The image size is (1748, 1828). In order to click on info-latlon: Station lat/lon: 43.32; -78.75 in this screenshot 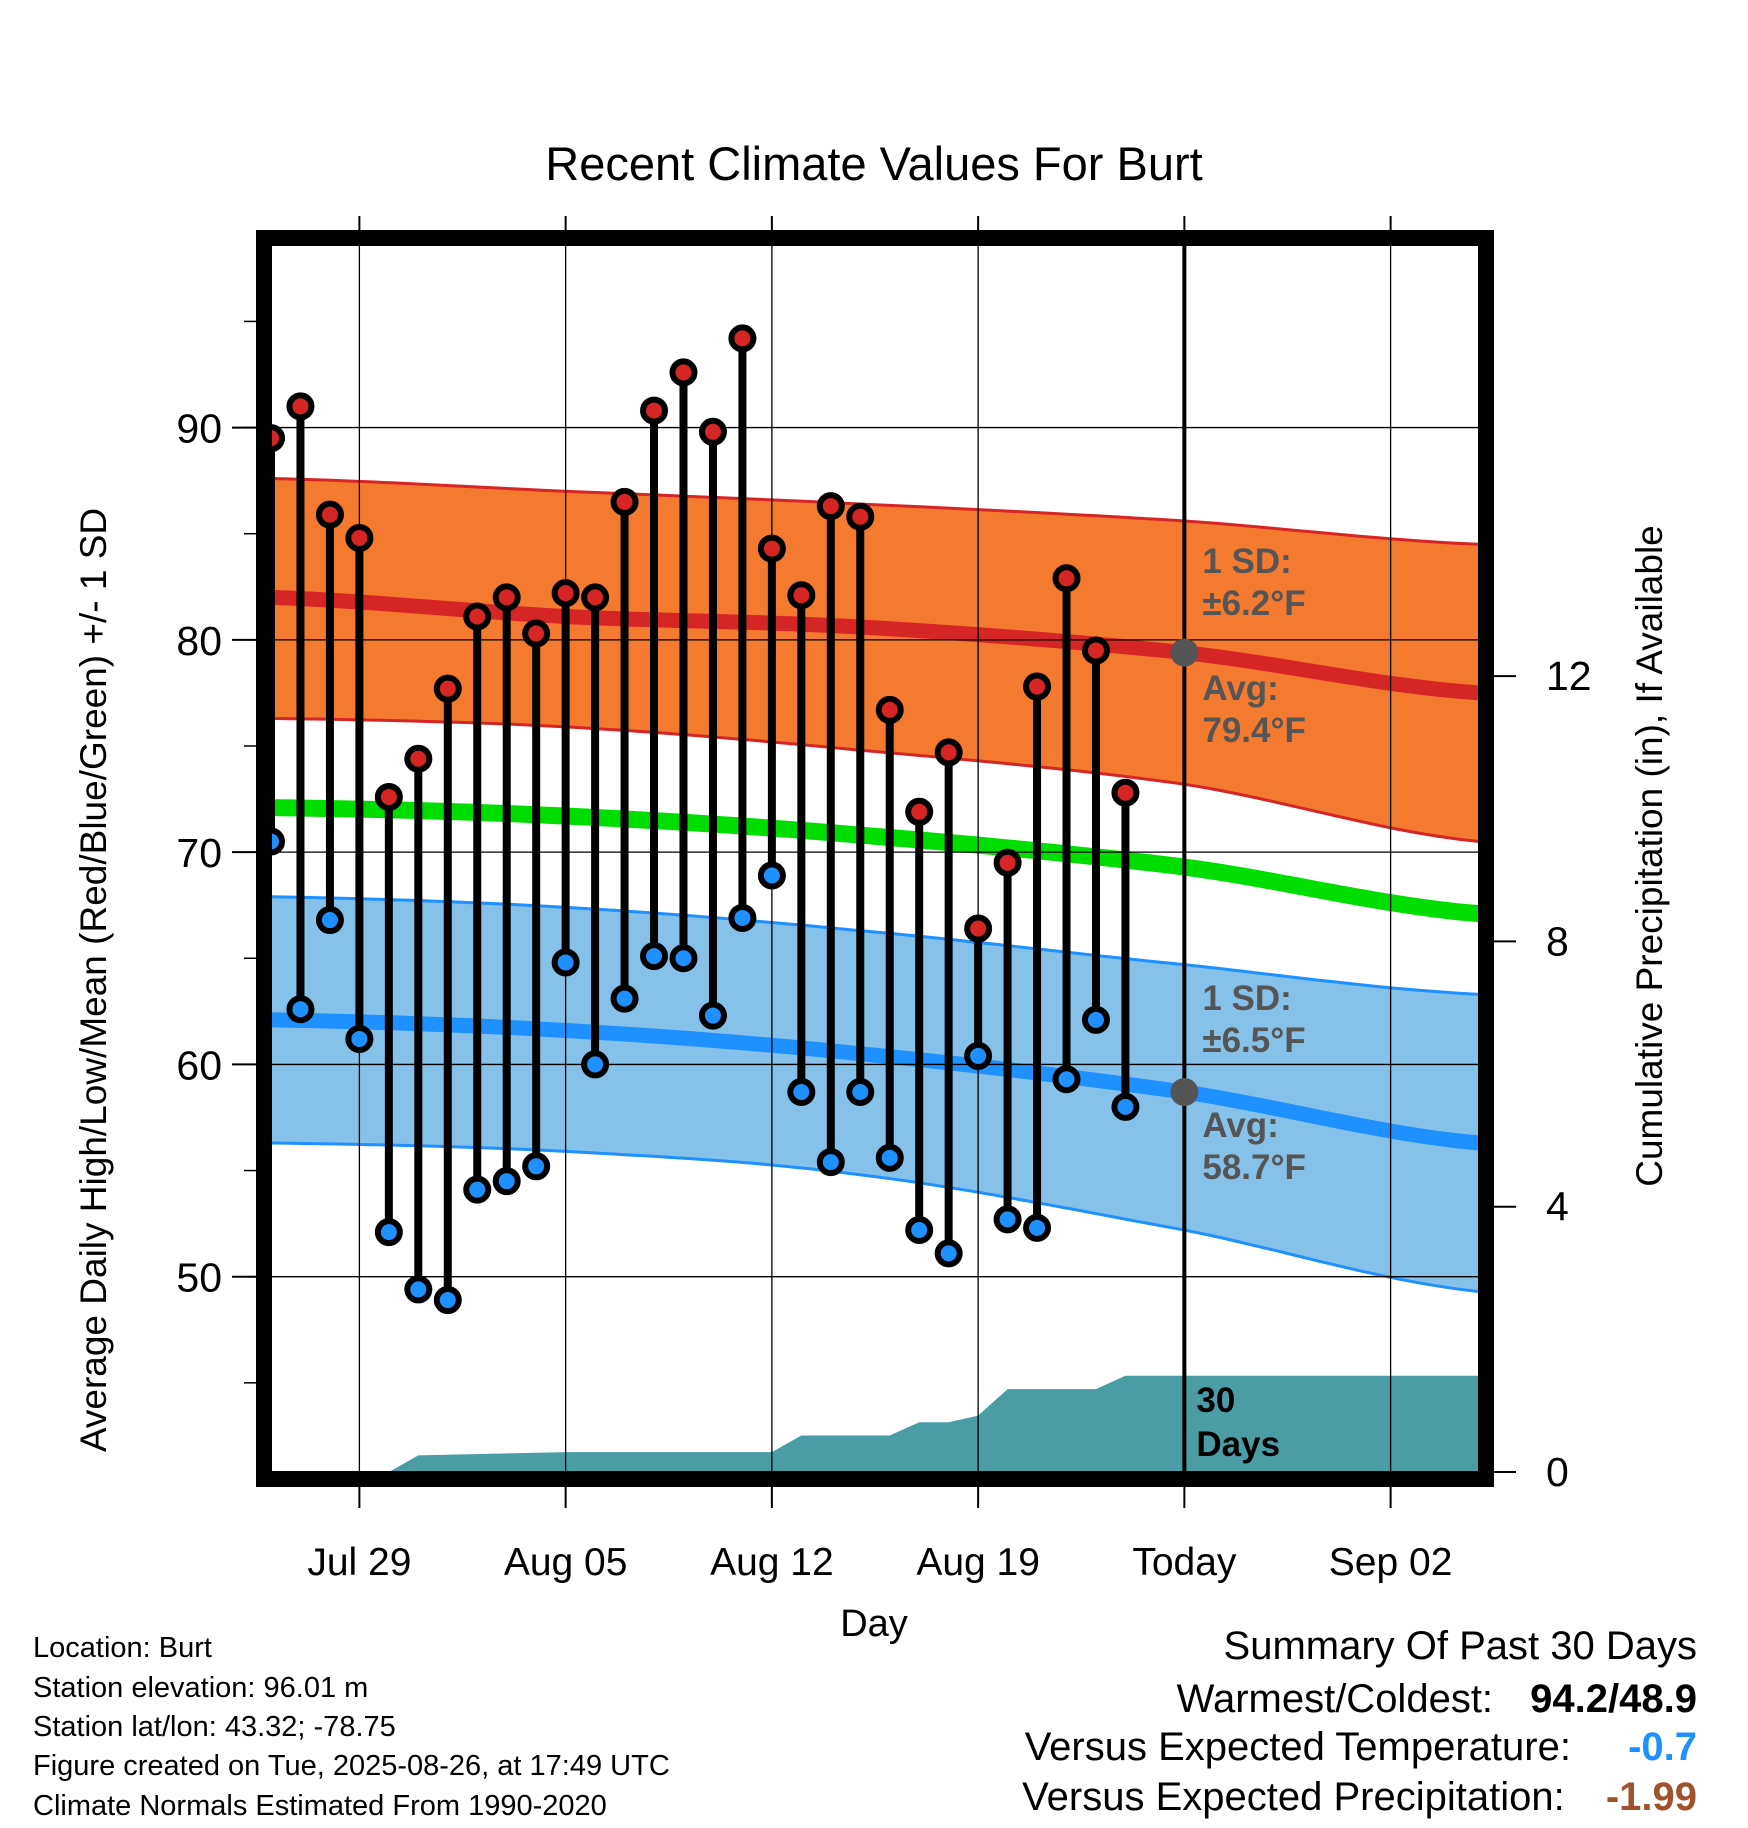, I will do `click(214, 1727)`.